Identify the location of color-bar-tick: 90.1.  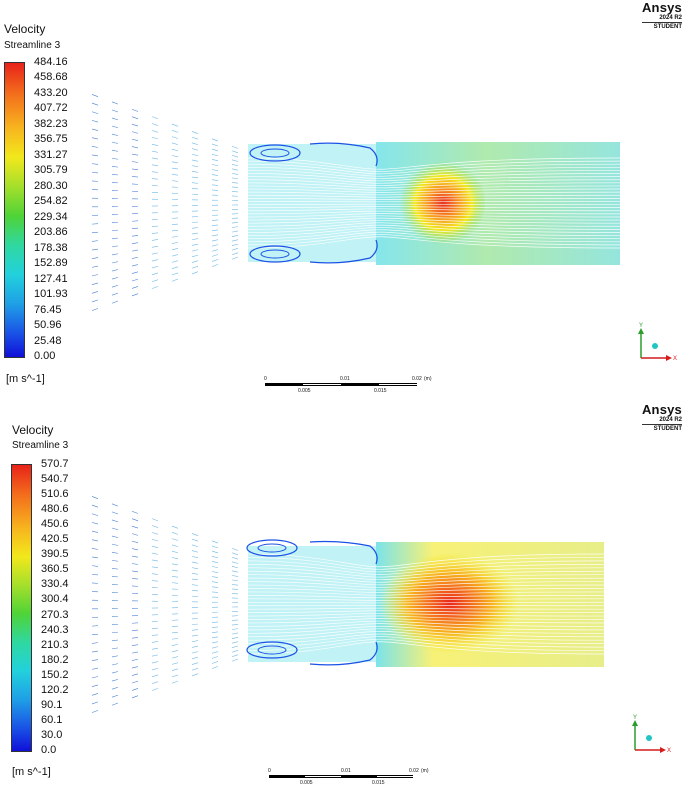
(51, 705).